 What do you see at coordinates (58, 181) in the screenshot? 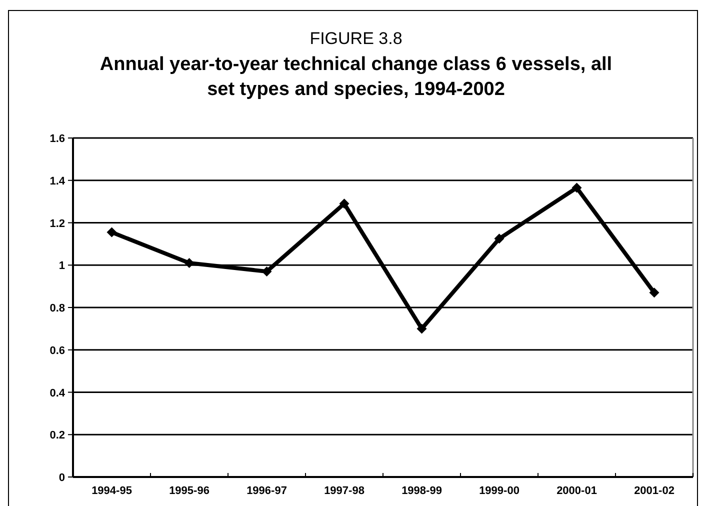
I see `y-tick-label: 1.4` at bounding box center [58, 181].